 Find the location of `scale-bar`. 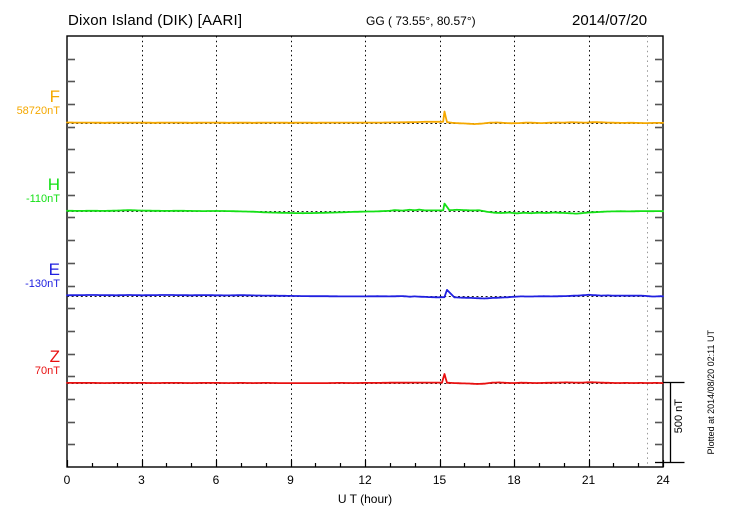

scale-bar is located at coordinates (670, 422).